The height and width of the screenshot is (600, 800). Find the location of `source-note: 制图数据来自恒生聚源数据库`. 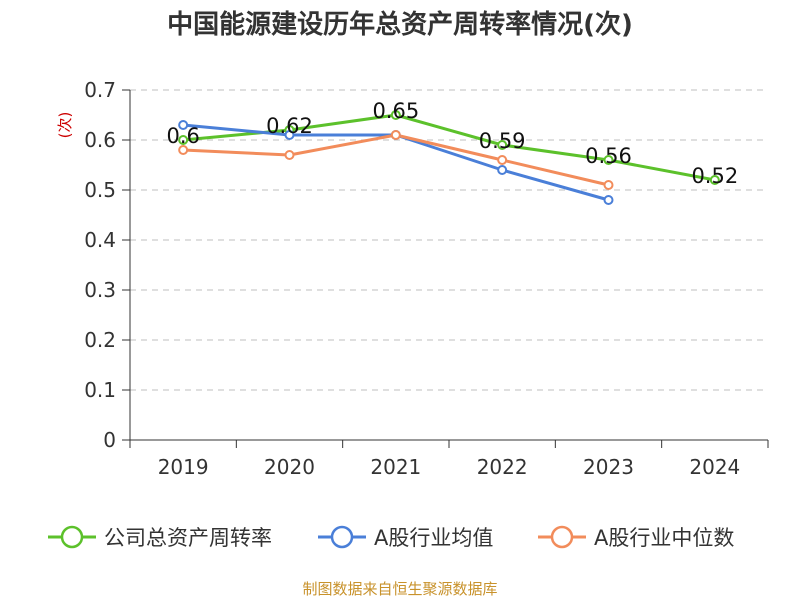

source-note: 制图数据来自恒生聚源数据库 is located at coordinates (400, 589).